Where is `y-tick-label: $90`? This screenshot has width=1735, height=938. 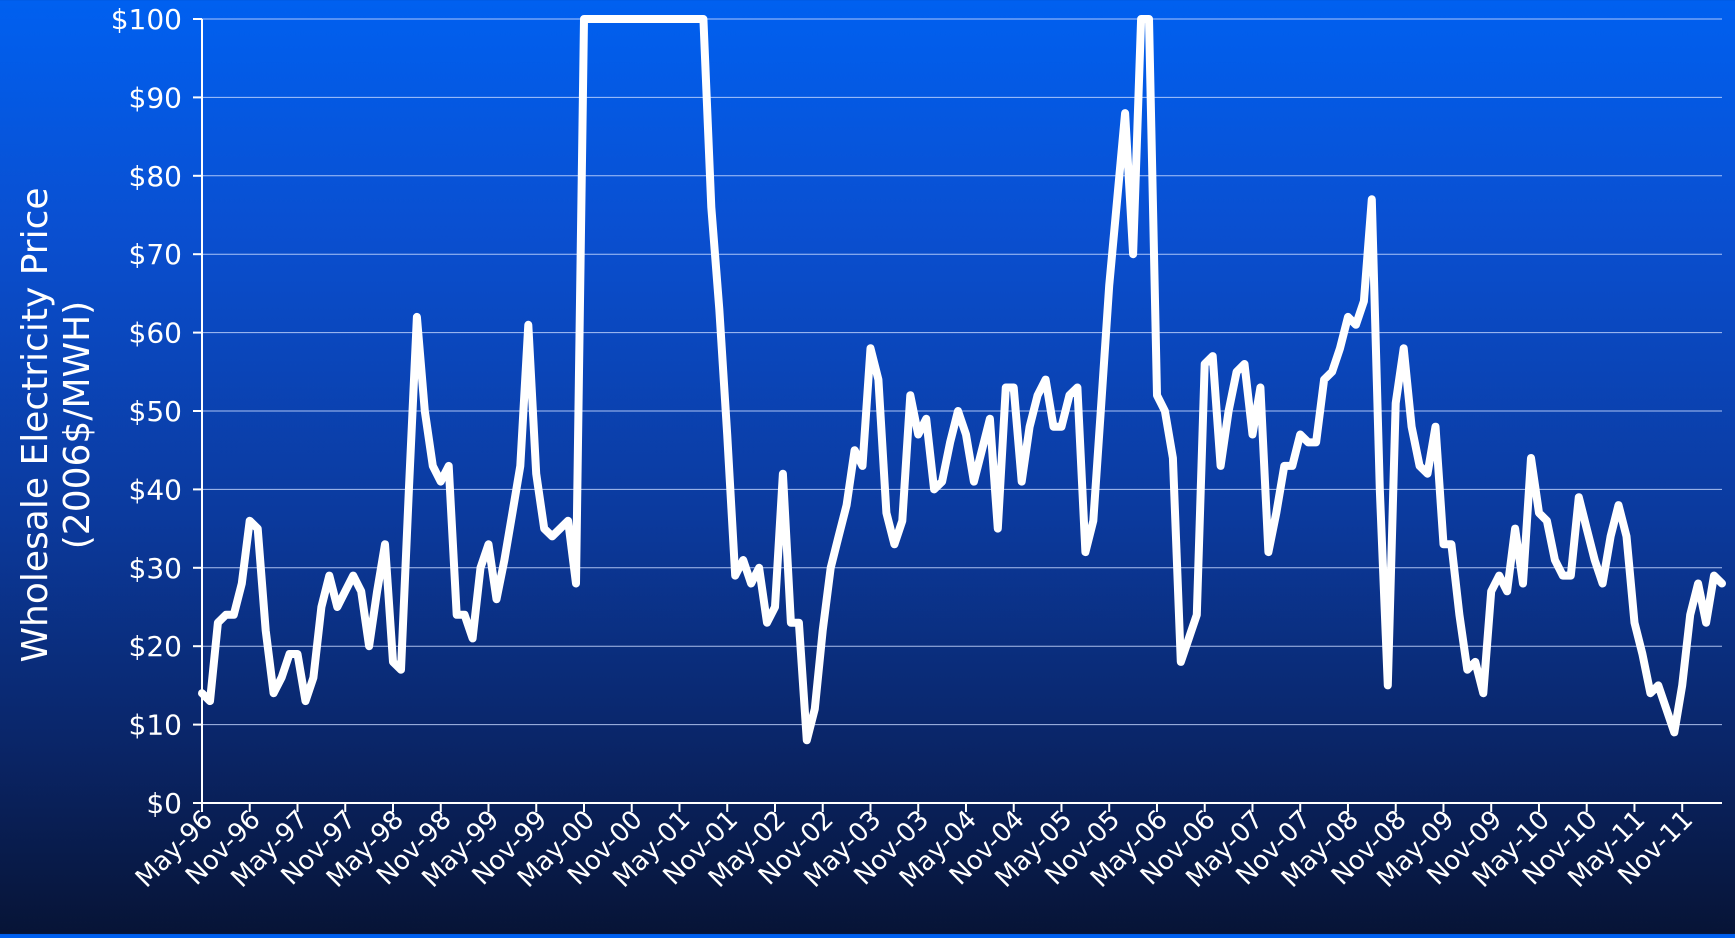 y-tick-label: $90 is located at coordinates (155, 97).